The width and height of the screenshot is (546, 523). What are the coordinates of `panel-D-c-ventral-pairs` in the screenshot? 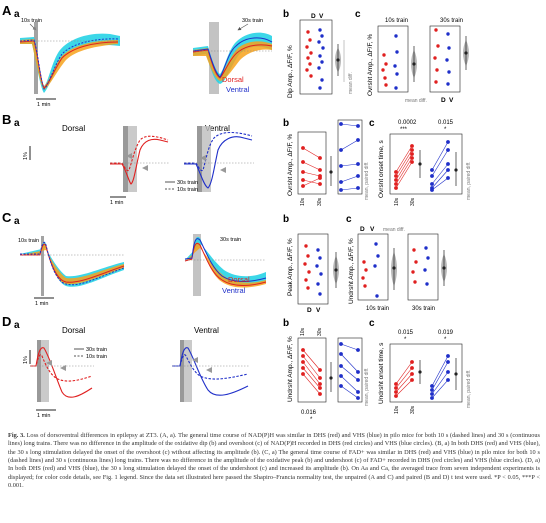 It's located at (440, 377).